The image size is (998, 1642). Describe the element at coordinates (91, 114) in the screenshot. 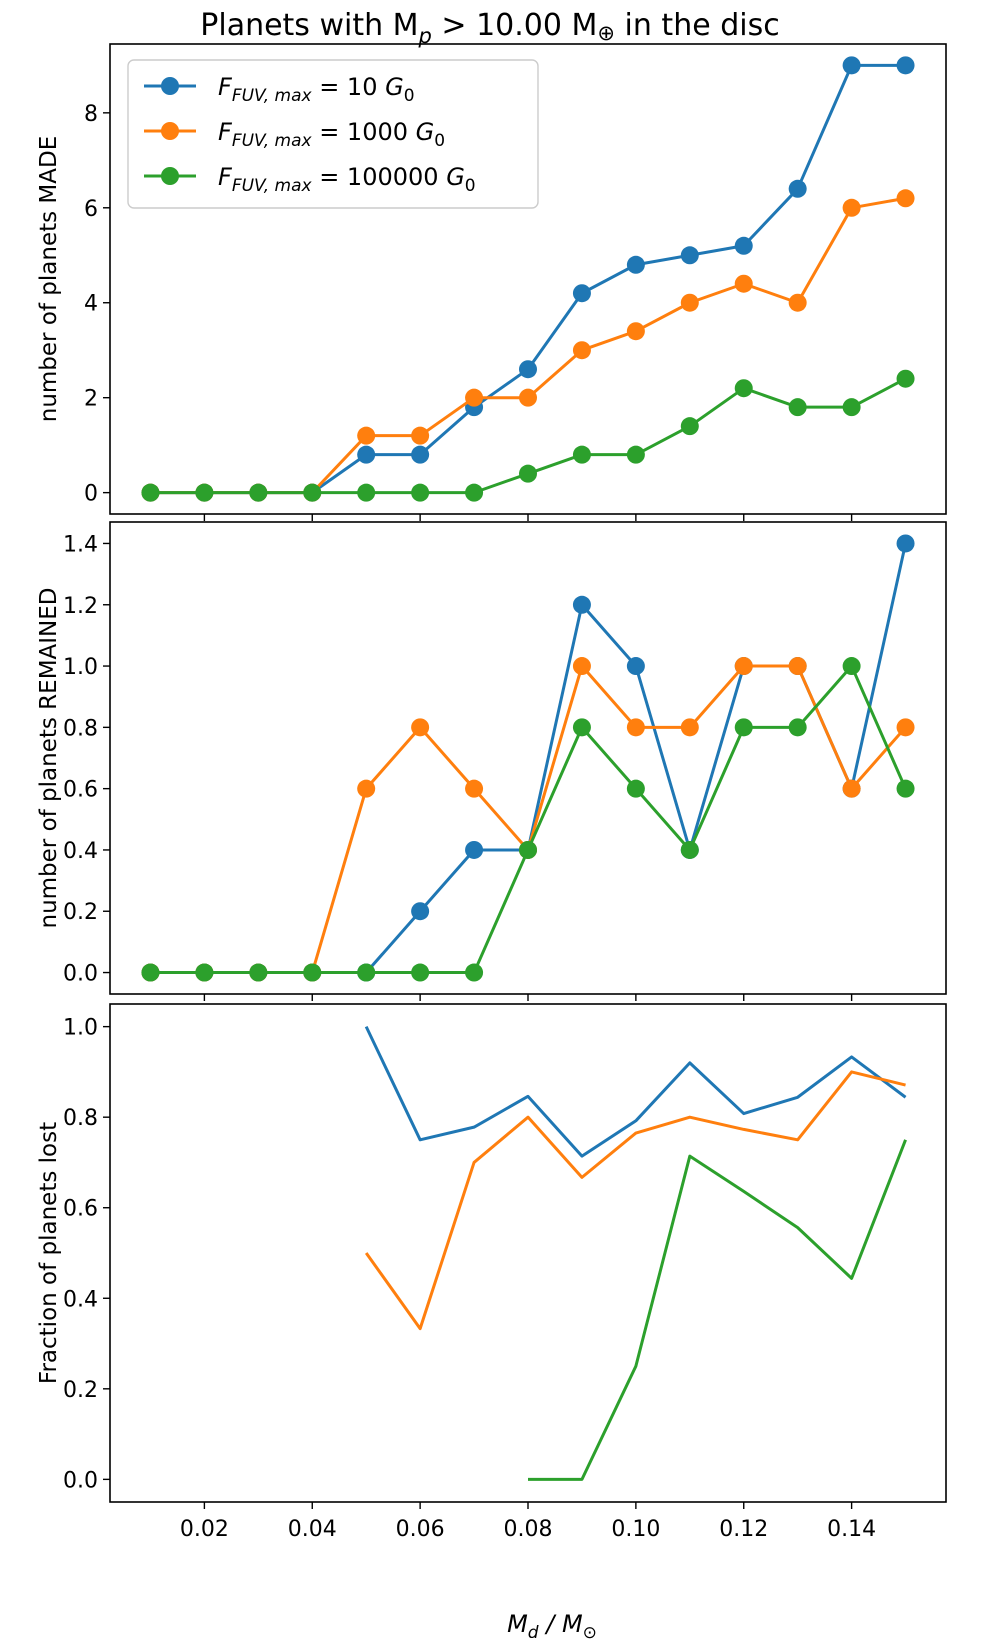

I see `y-tick-label: 8` at that location.